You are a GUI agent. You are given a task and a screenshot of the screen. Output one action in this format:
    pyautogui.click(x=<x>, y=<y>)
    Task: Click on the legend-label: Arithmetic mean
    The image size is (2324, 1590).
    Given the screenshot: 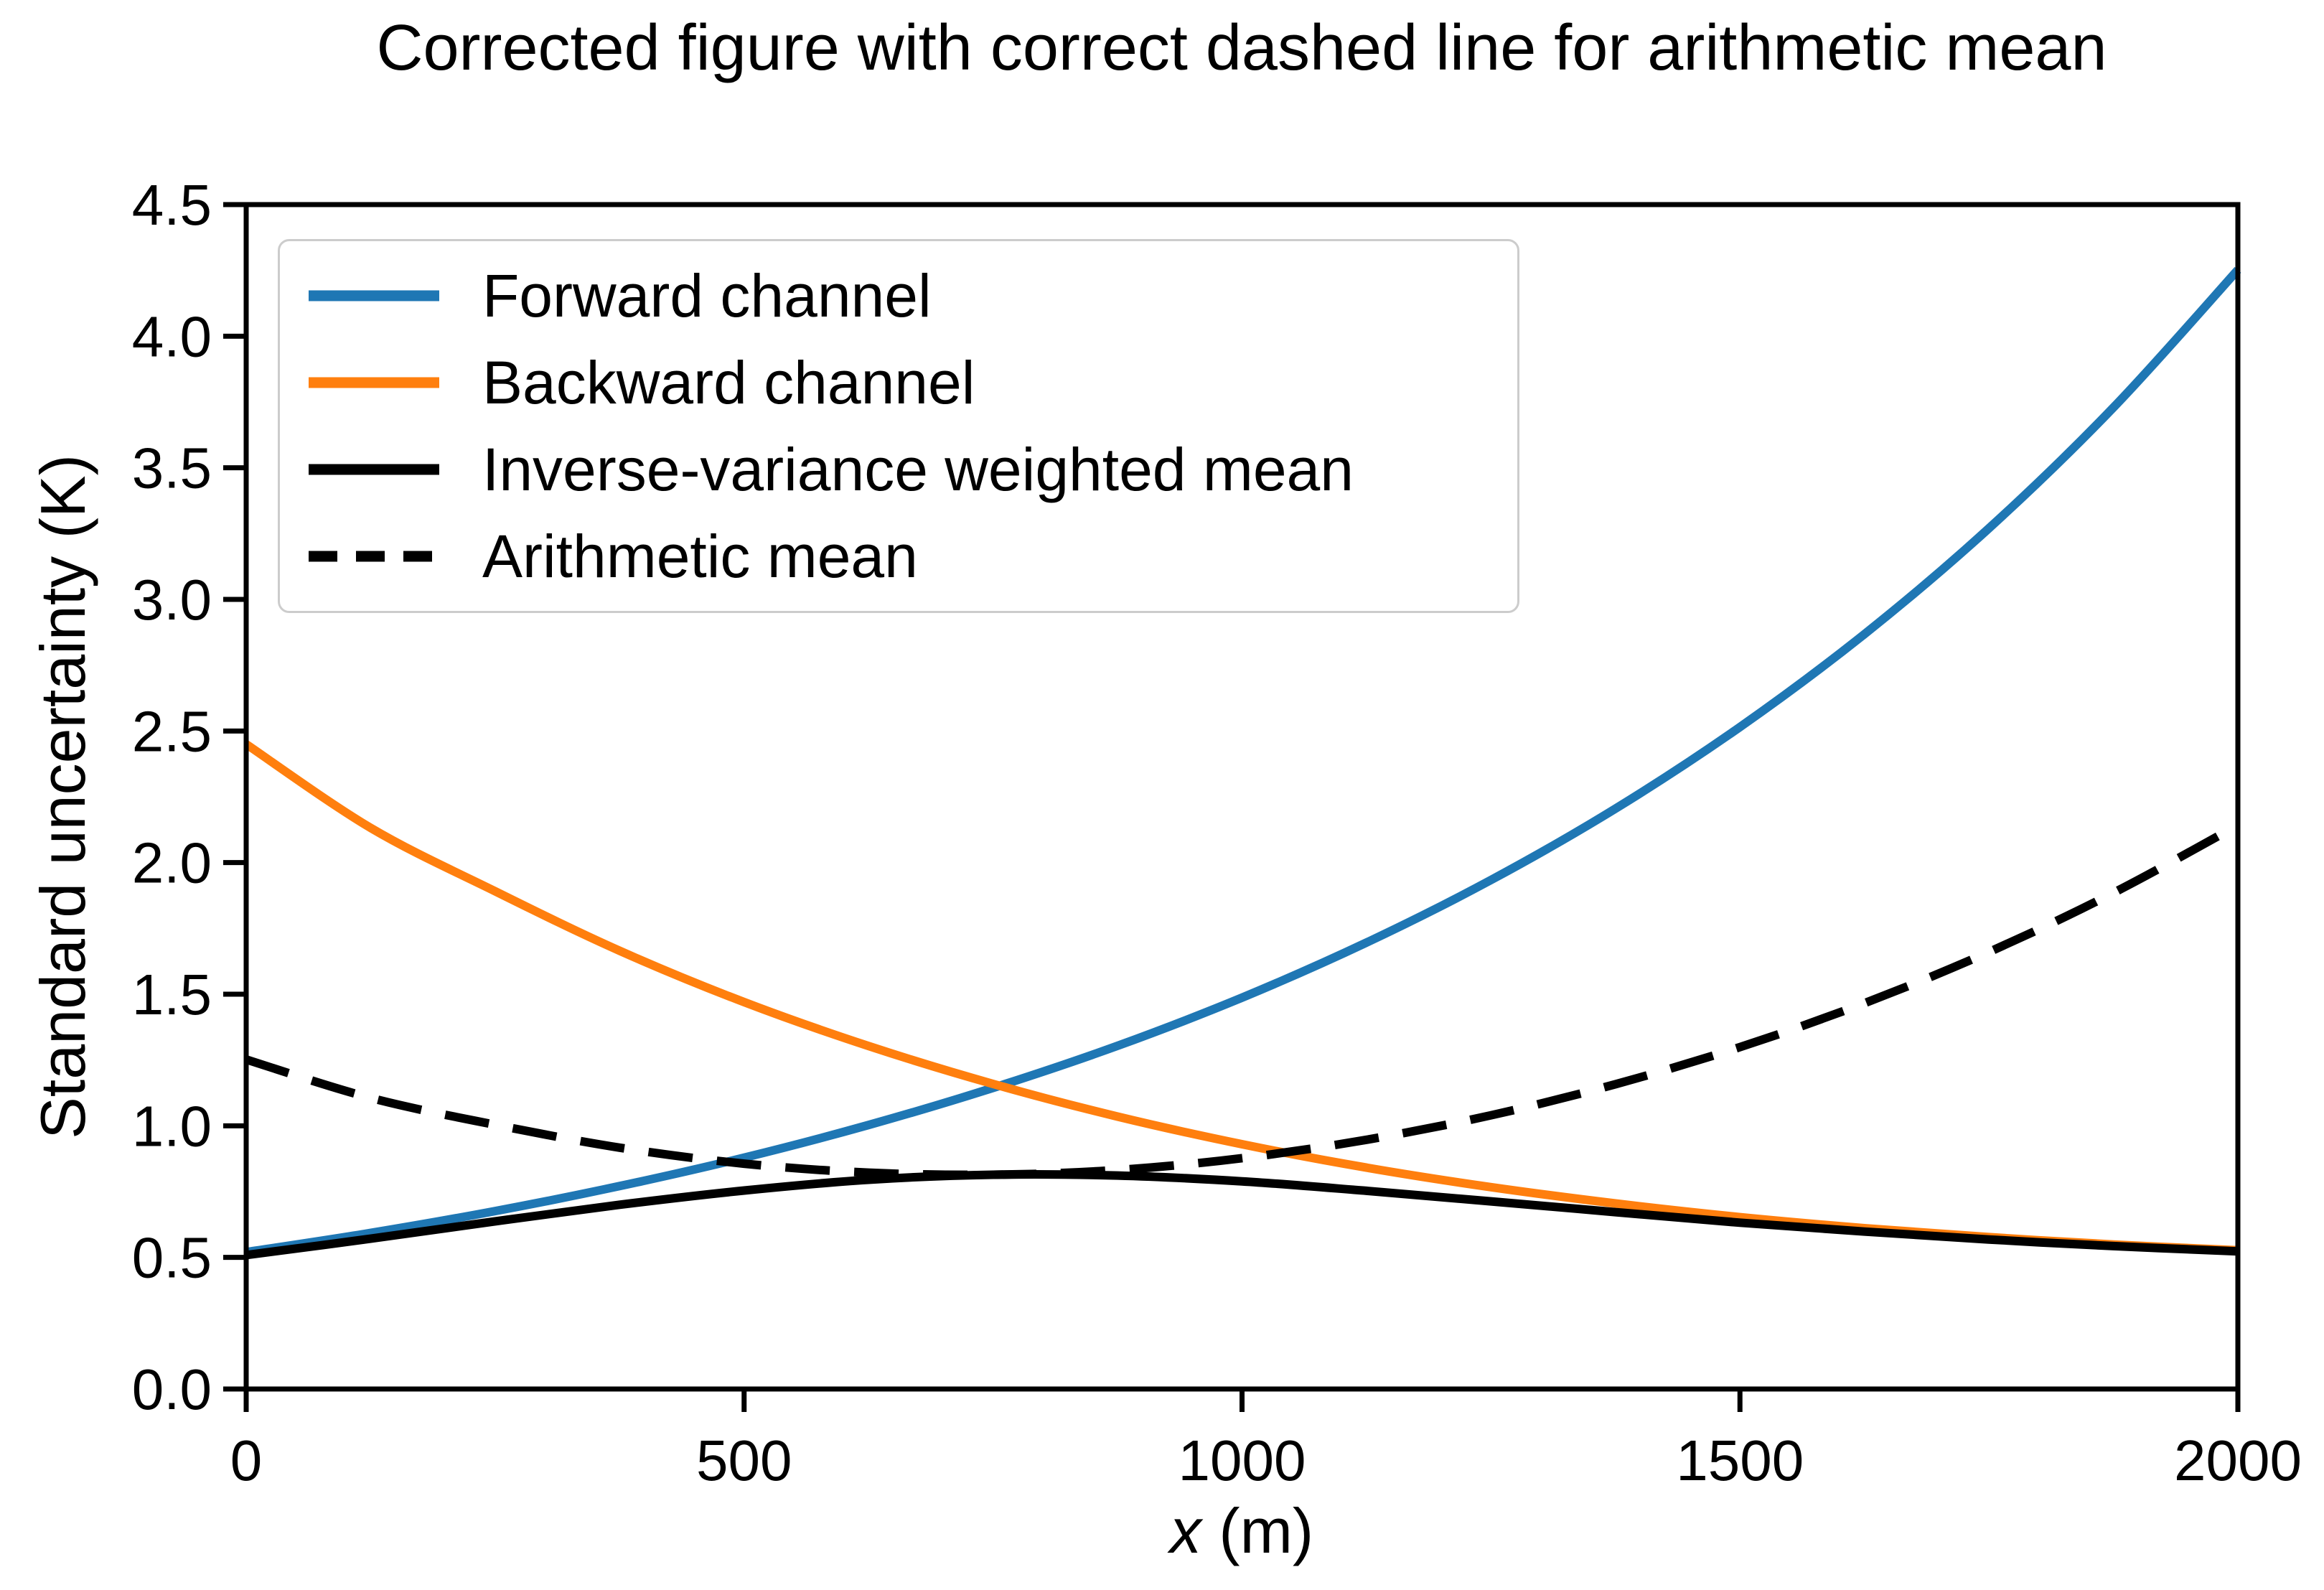 What is the action you would take?
    pyautogui.click(x=700, y=556)
    